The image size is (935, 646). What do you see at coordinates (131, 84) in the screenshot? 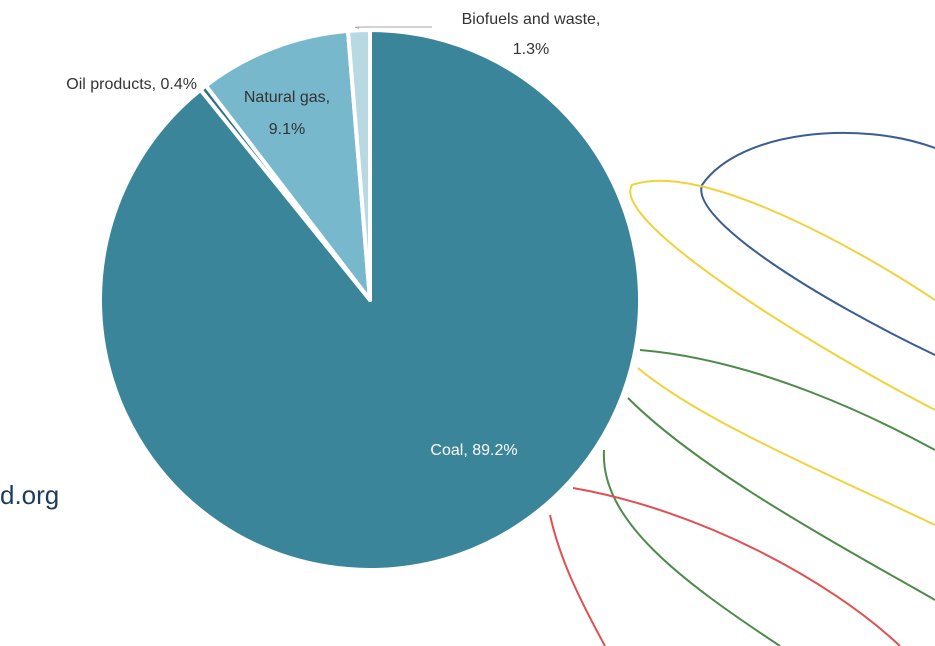
I see `label-oil-products: Oil products, 0.4%` at bounding box center [131, 84].